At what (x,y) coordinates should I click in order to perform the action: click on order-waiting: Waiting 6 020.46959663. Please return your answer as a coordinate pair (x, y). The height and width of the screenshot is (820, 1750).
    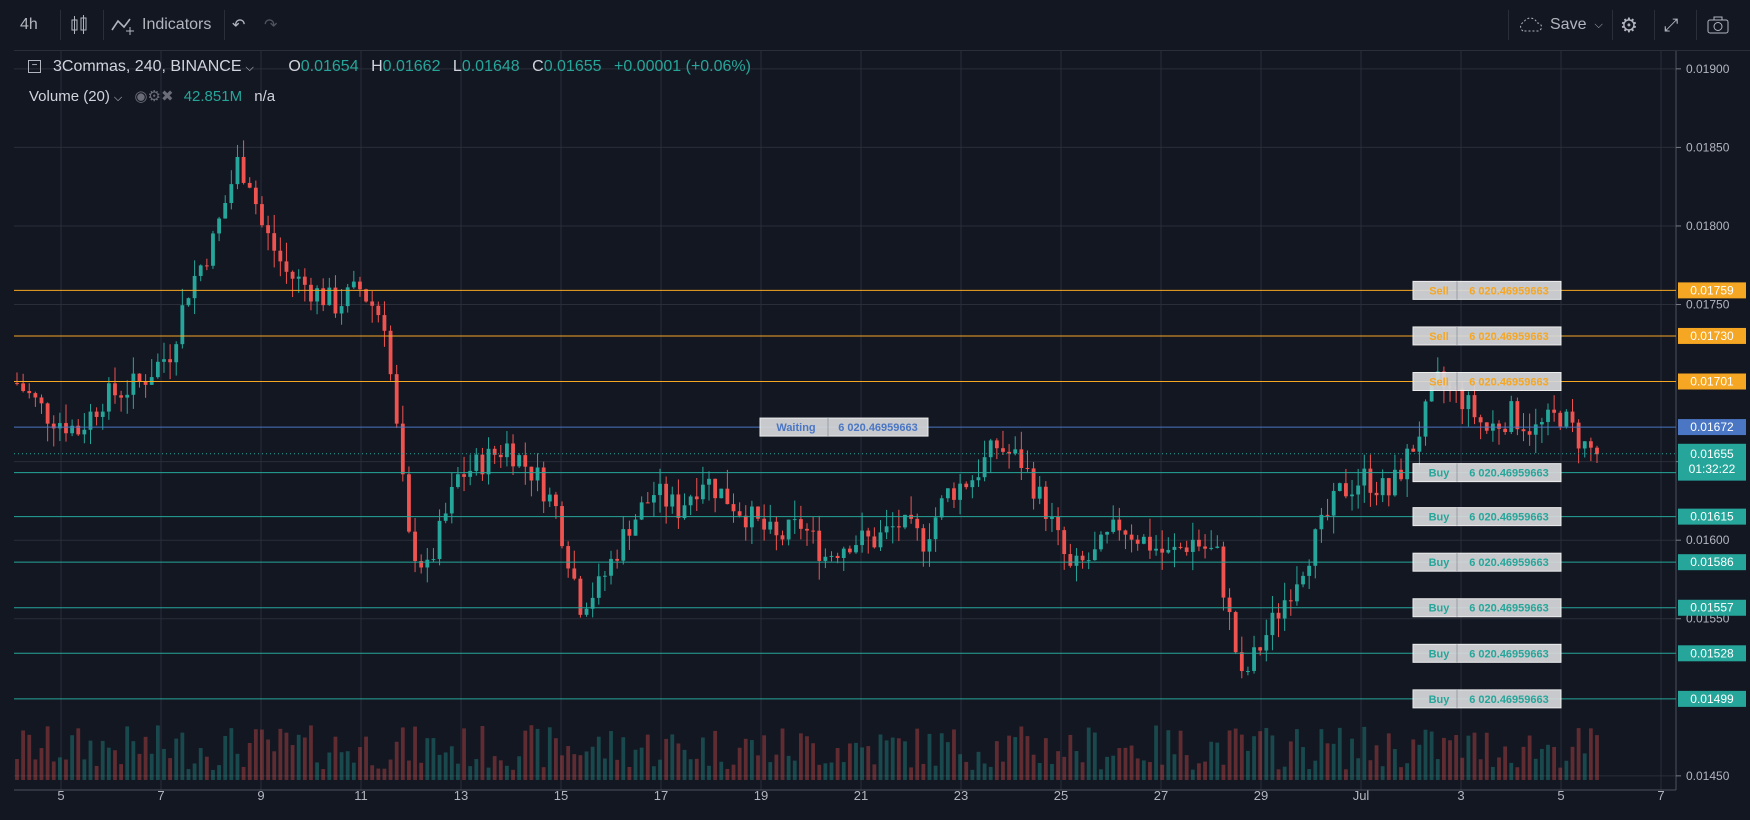
    Looking at the image, I should click on (845, 427).